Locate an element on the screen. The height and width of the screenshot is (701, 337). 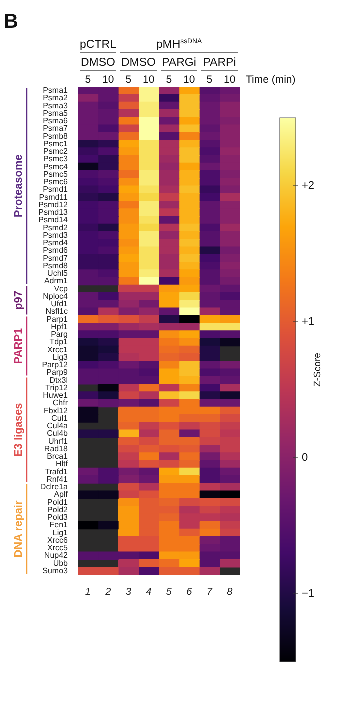
y-tick-label: Lig1 is located at coordinates (60, 533).